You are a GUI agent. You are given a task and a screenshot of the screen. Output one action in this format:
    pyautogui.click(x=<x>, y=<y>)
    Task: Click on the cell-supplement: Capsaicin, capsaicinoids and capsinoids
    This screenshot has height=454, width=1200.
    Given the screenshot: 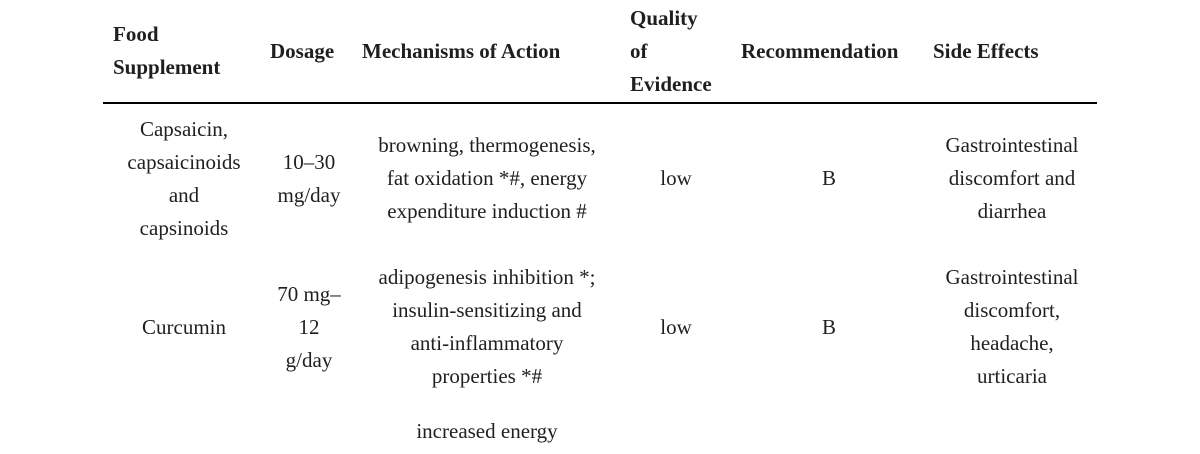 What is the action you would take?
    pyautogui.click(x=184, y=178)
    